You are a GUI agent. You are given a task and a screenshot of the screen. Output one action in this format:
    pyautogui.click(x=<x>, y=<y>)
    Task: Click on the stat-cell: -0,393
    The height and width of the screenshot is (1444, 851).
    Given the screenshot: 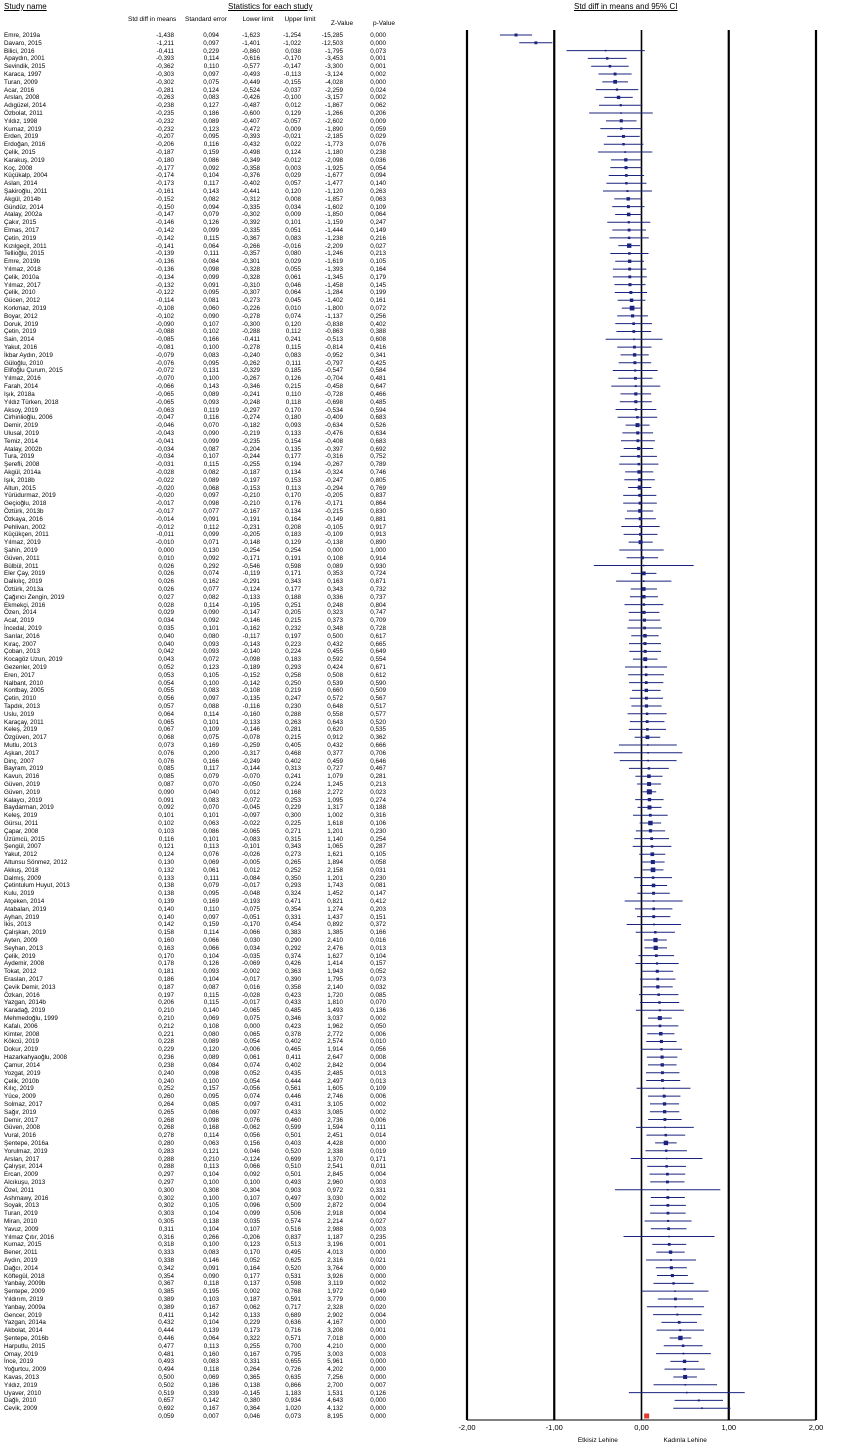 What is the action you would take?
    pyautogui.click(x=251, y=137)
    